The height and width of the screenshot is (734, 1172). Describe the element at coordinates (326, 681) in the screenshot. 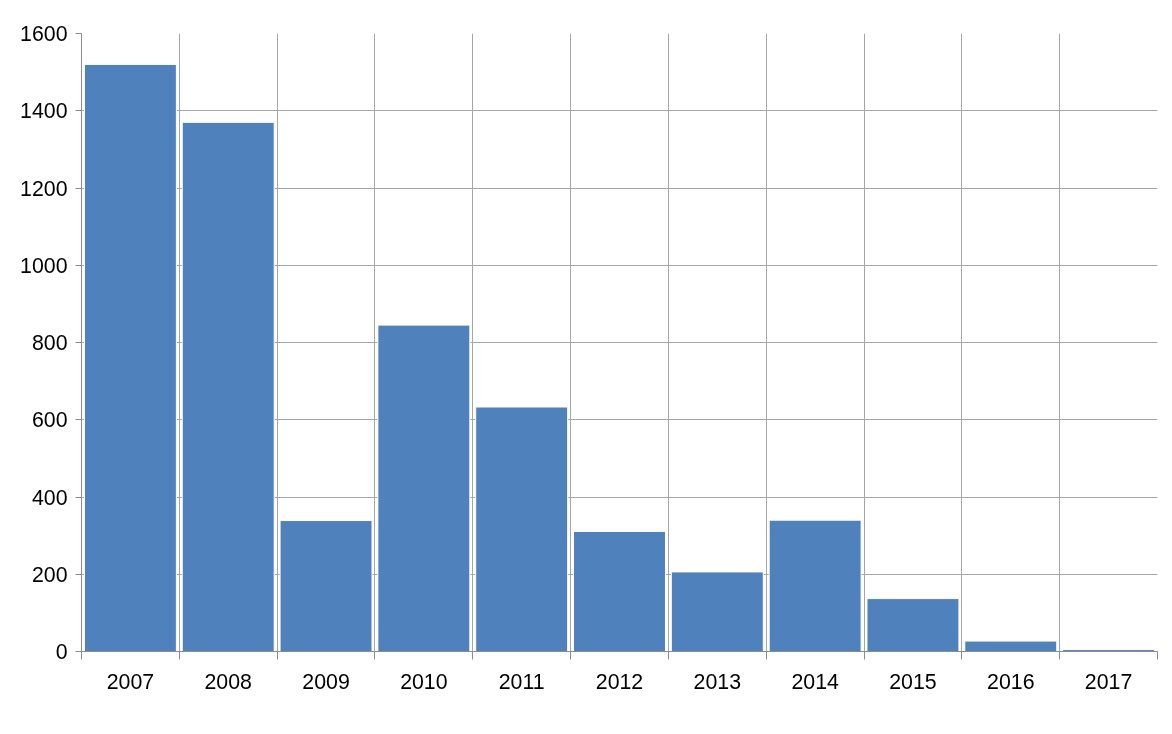

I see `x-tick-label: 2009` at that location.